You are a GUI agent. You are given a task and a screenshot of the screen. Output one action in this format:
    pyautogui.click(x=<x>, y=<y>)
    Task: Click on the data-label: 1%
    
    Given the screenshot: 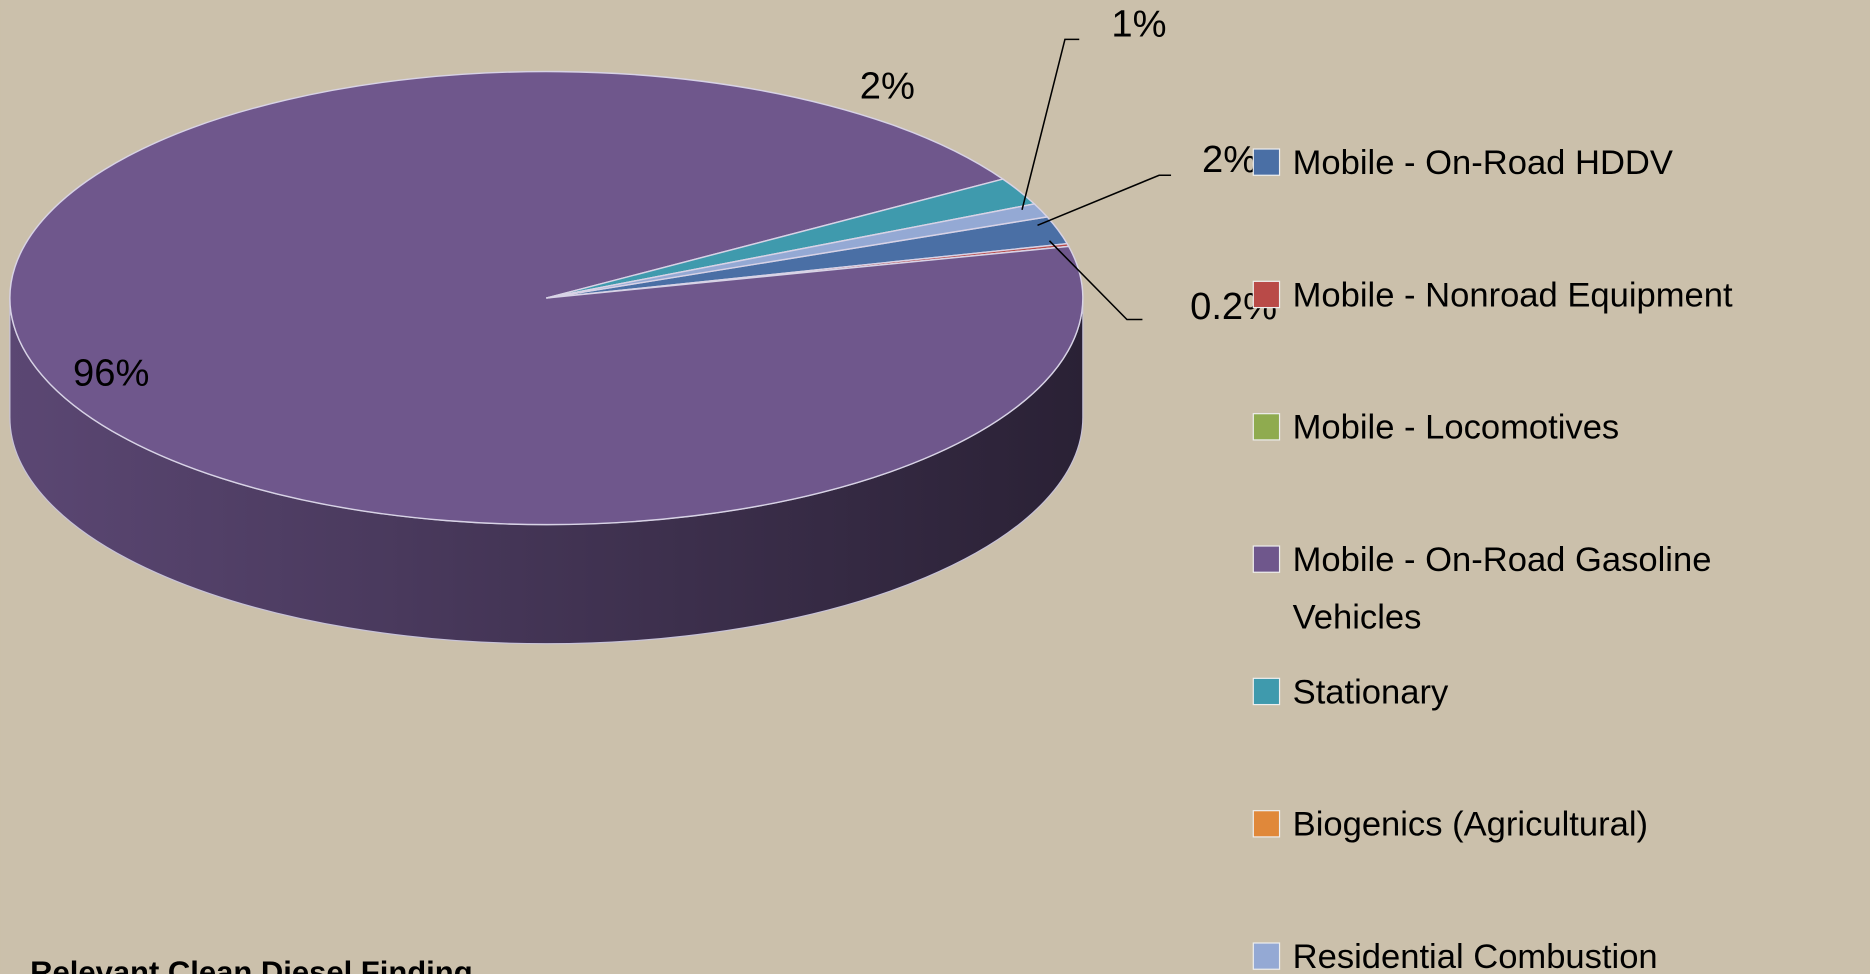 What is the action you would take?
    pyautogui.click(x=1138, y=23)
    